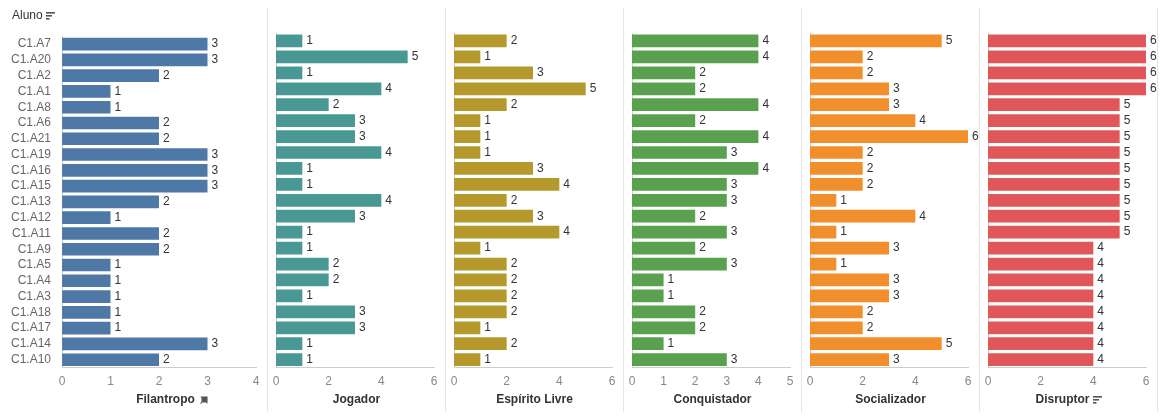 This screenshot has height=419, width=1165. I want to click on y-tick-label: C1.A12, so click(31, 216).